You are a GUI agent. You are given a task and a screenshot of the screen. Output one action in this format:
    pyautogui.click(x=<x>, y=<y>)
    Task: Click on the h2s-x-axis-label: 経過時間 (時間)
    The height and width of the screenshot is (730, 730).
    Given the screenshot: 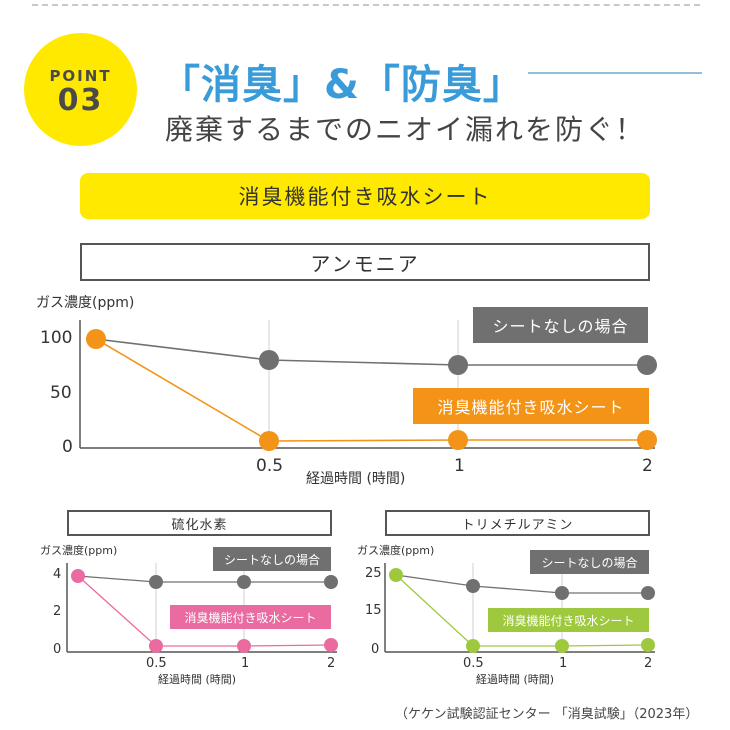 What is the action you would take?
    pyautogui.click(x=197, y=679)
    